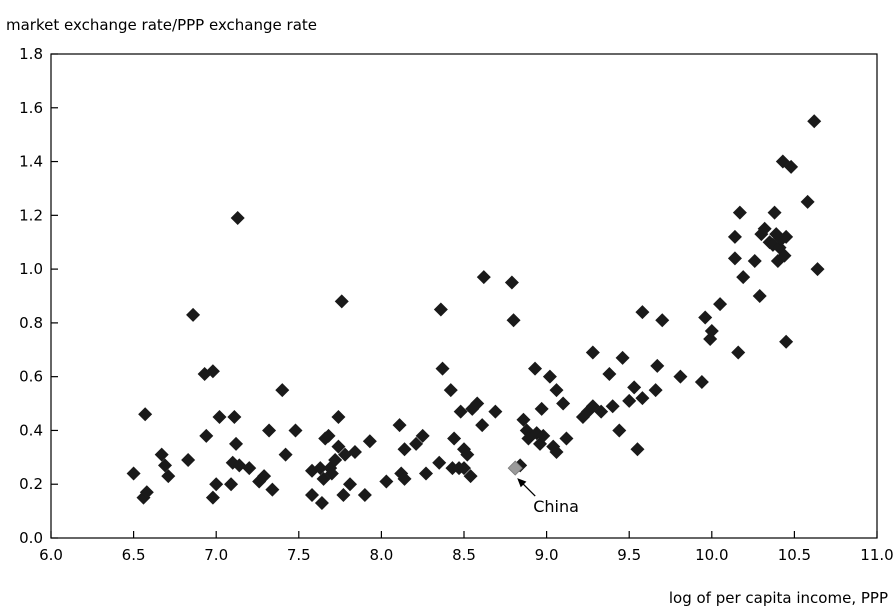  What do you see at coordinates (515, 468) in the screenshot?
I see `china-data-point` at bounding box center [515, 468].